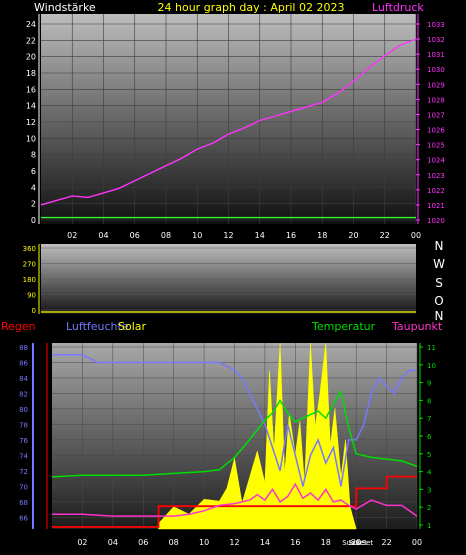 This screenshot has height=555, width=466. Describe the element at coordinates (431, 366) in the screenshot. I see `temperature-tick-label: 10` at that location.